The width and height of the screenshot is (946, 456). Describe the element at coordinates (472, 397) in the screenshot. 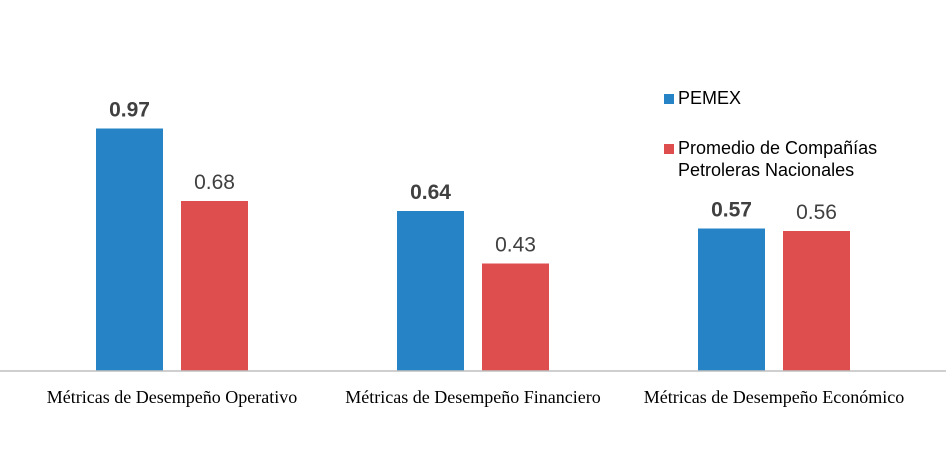

I see `category-label-1: Métricas de Desempeño Financiero` at that location.